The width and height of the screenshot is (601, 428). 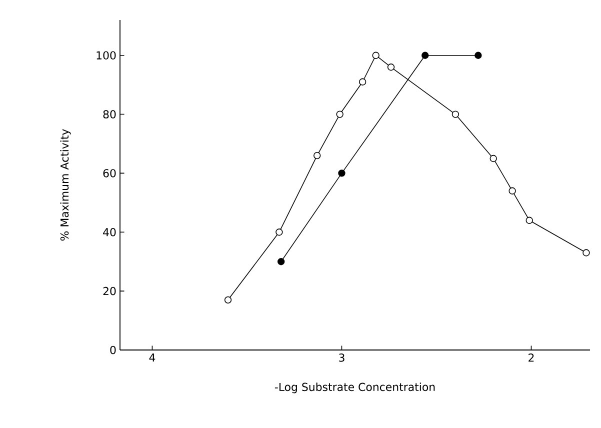 What do you see at coordinates (354, 388) in the screenshot?
I see `x-axis-title: -Log Substrate Concentration` at bounding box center [354, 388].